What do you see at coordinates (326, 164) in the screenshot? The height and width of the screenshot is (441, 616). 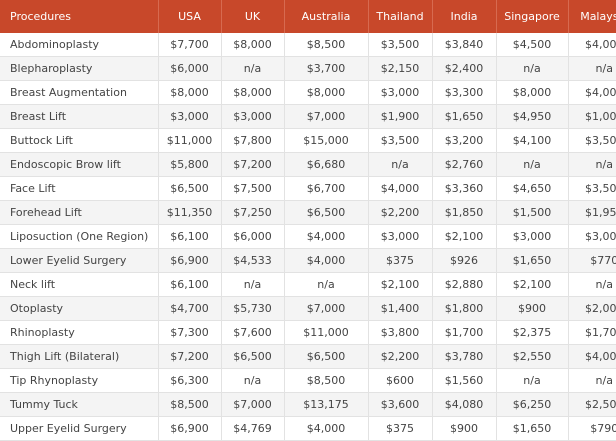 I see `cell-australia: $6,680` at bounding box center [326, 164].